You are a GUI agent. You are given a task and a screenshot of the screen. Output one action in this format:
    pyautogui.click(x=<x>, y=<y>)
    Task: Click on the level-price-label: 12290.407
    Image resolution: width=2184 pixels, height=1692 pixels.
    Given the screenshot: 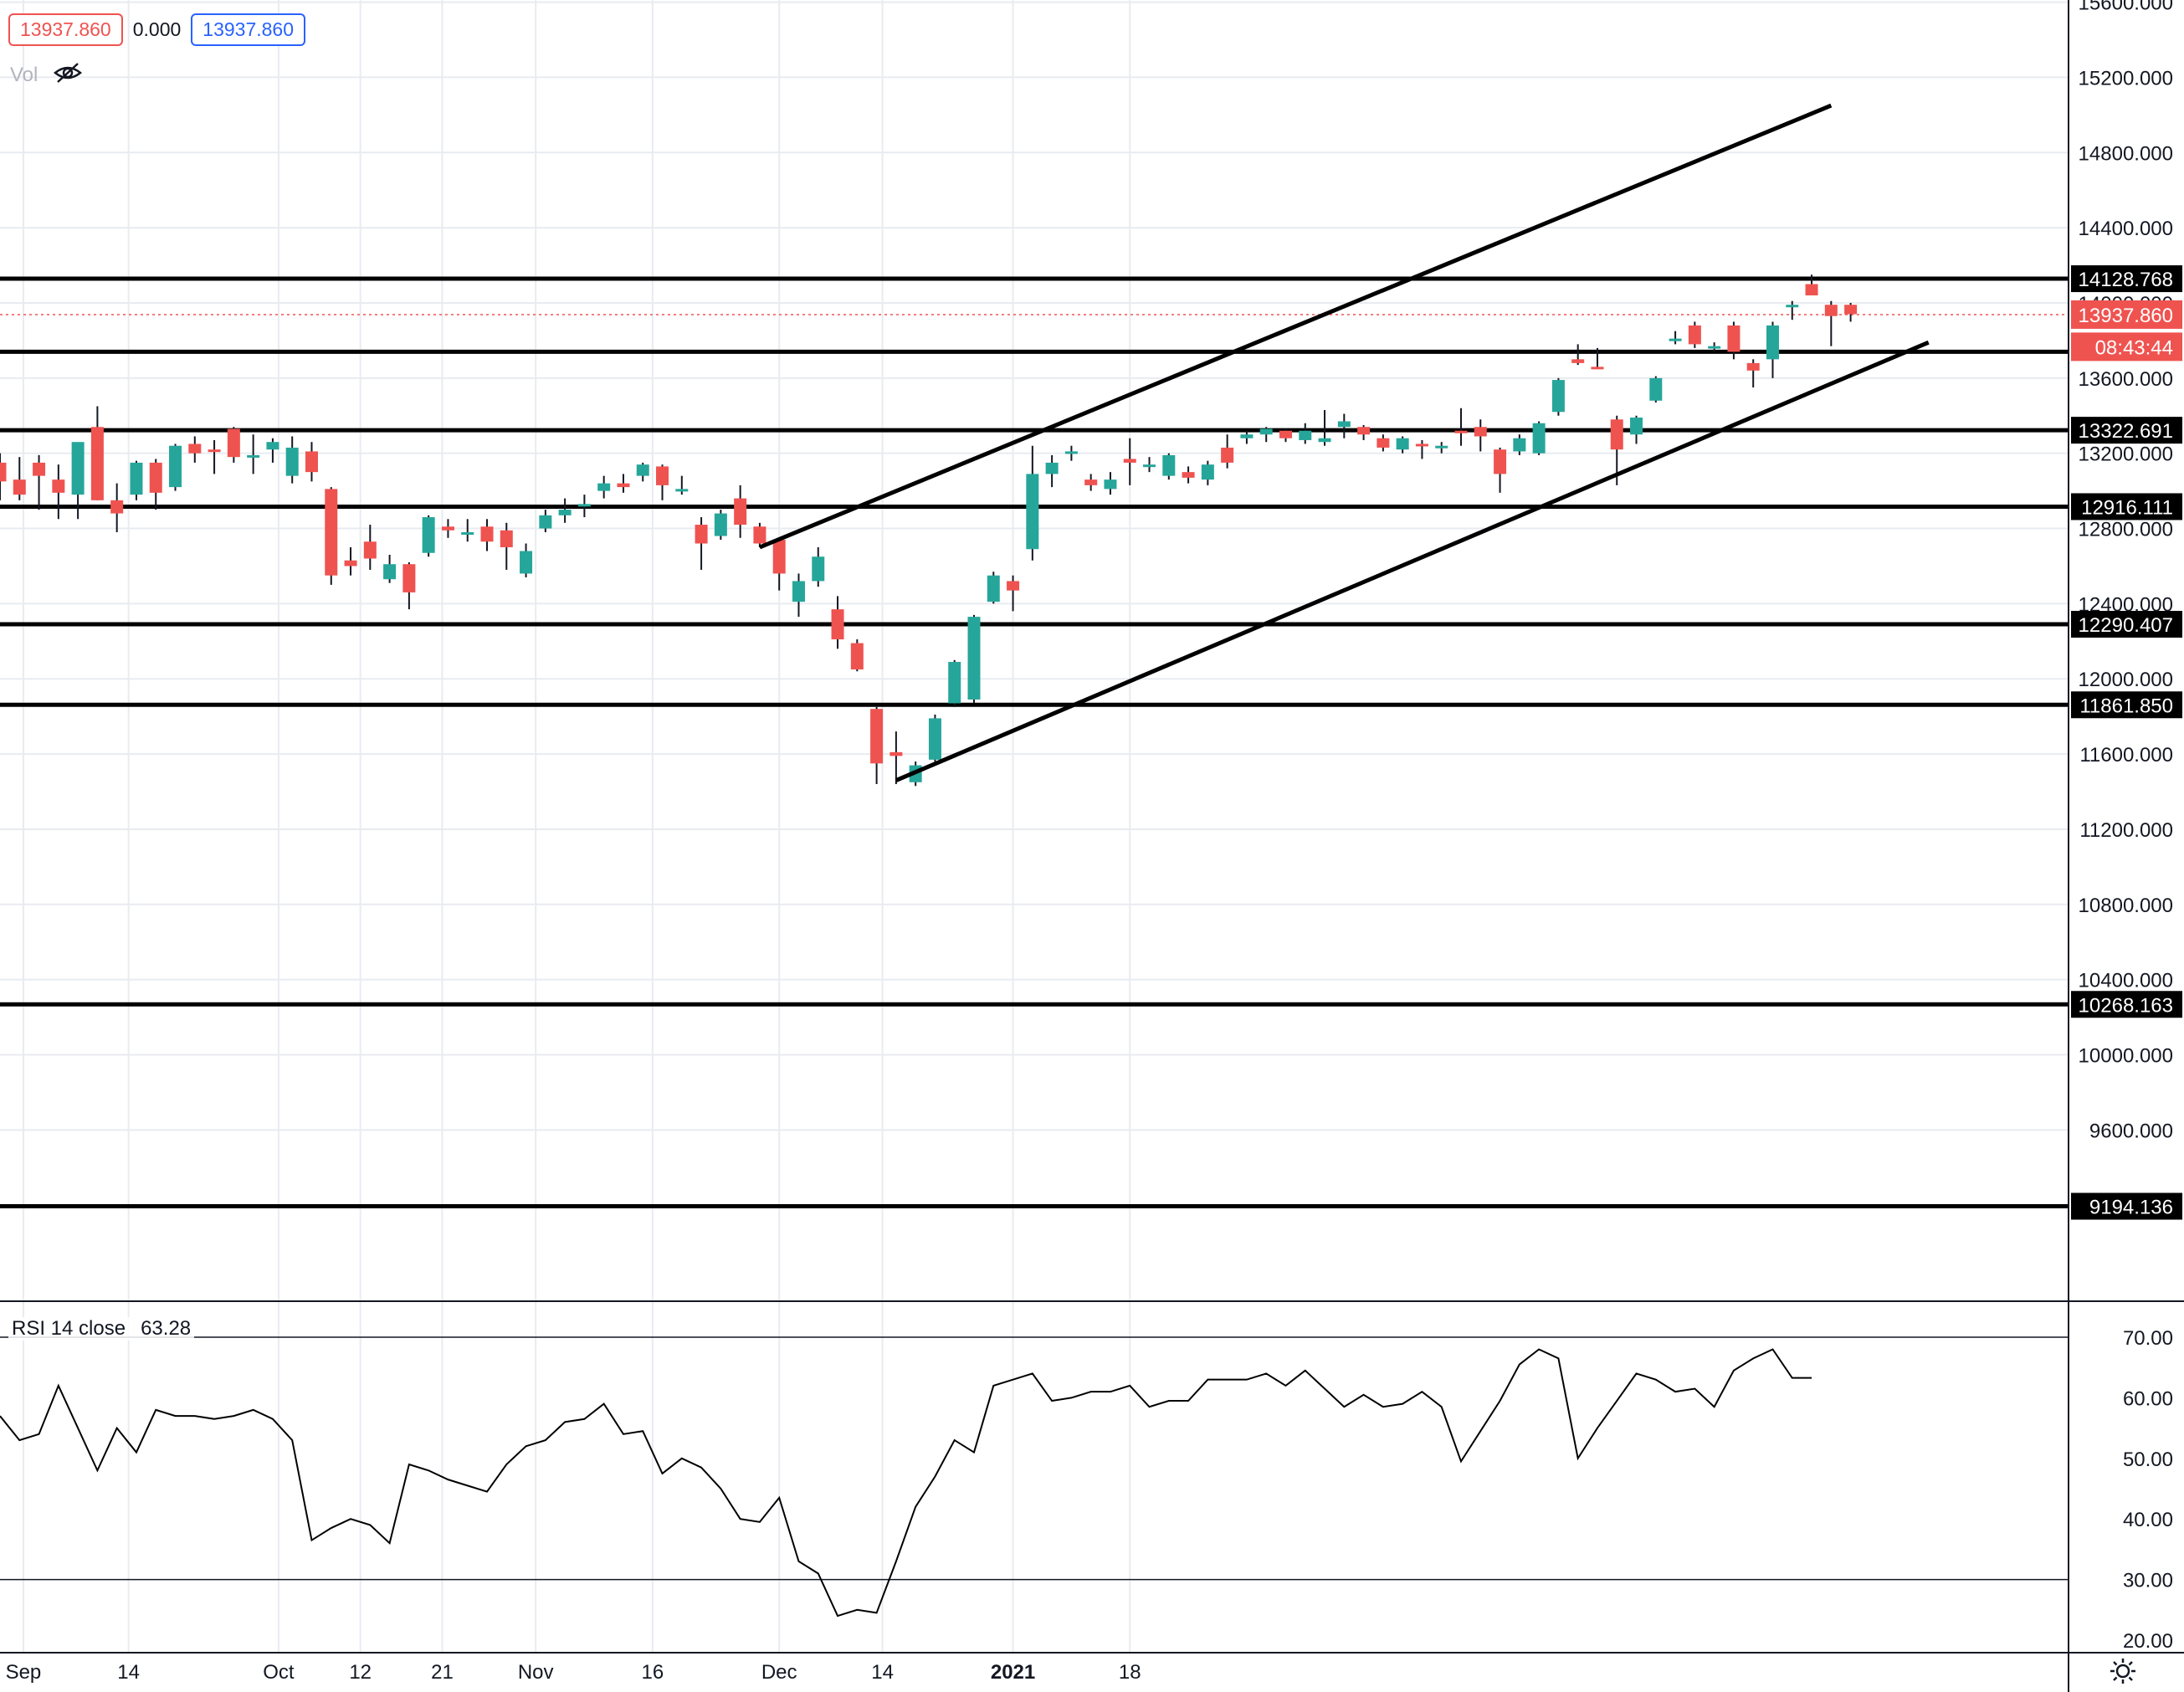 What is the action you would take?
    pyautogui.click(x=2126, y=625)
    